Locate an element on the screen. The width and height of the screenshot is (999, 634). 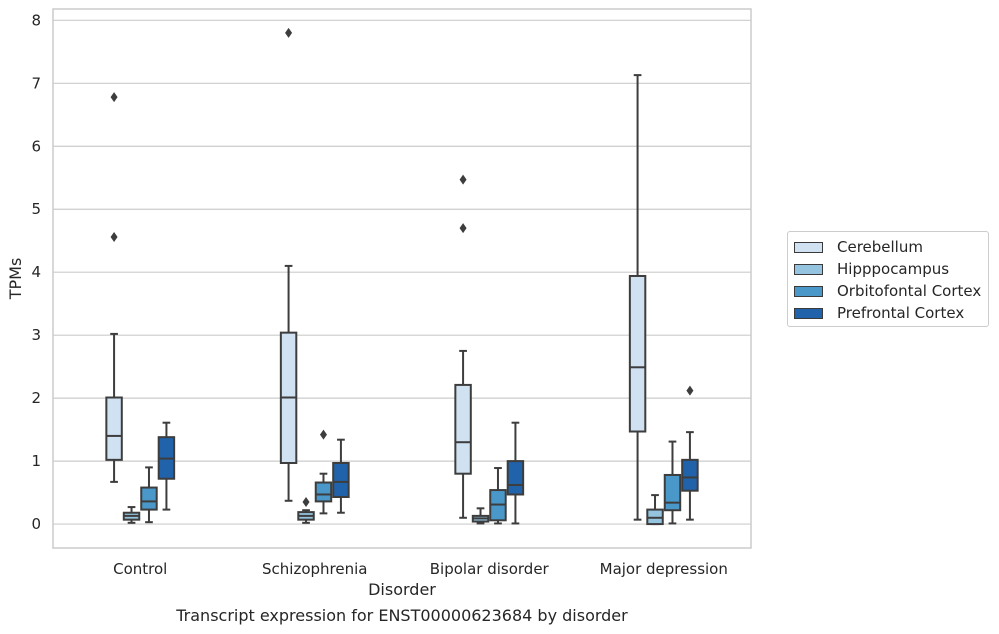
legend-label: Prefrontal Cortex is located at coordinates (901, 313).